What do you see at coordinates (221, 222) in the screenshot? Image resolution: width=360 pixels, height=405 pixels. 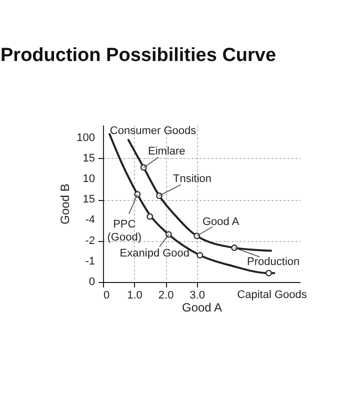 I see `annotation: Good A` at bounding box center [221, 222].